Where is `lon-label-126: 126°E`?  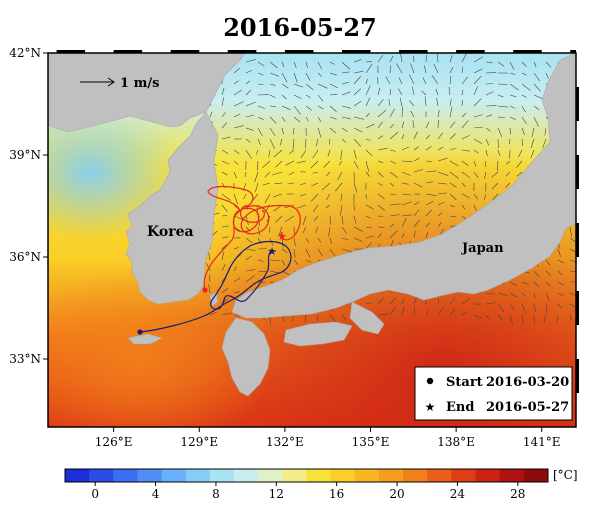 lon-label-126: 126°E is located at coordinates (114, 442).